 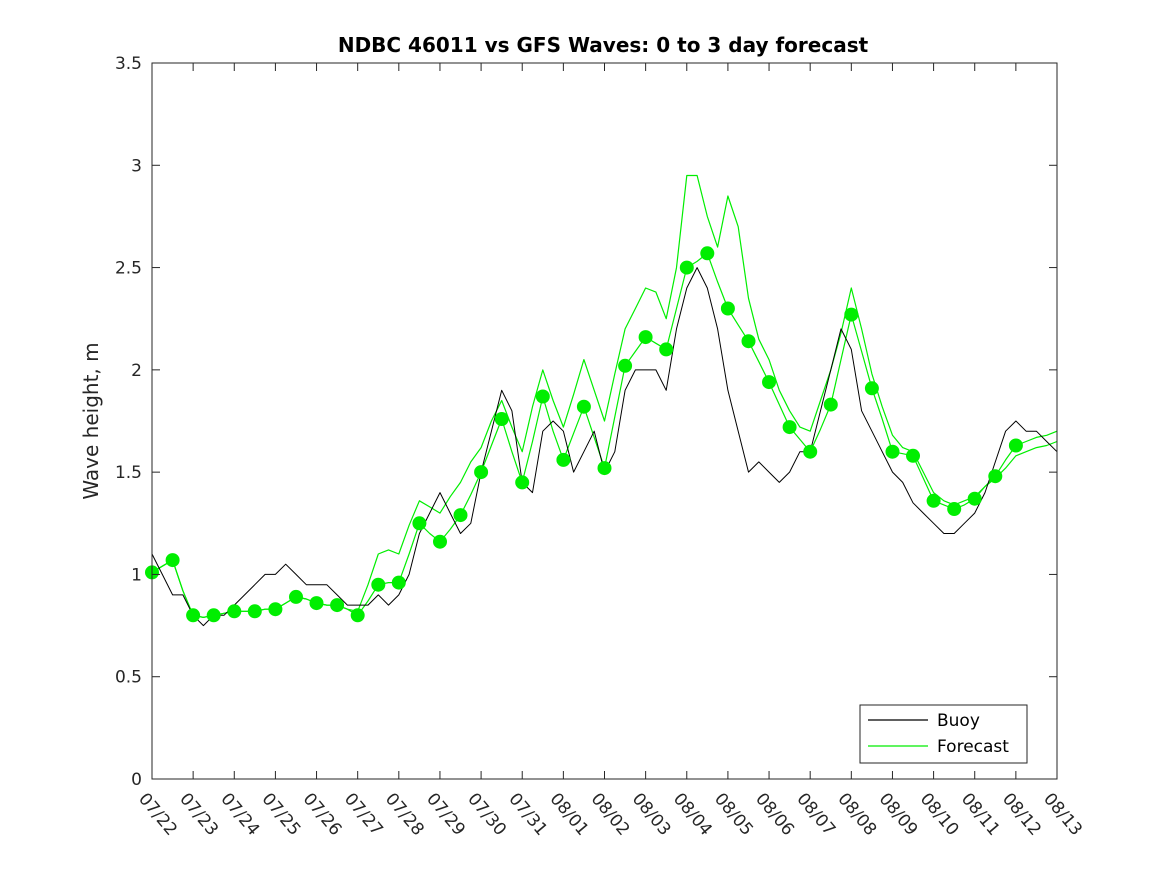 What do you see at coordinates (136, 780) in the screenshot?
I see `y-tick-label: 0` at bounding box center [136, 780].